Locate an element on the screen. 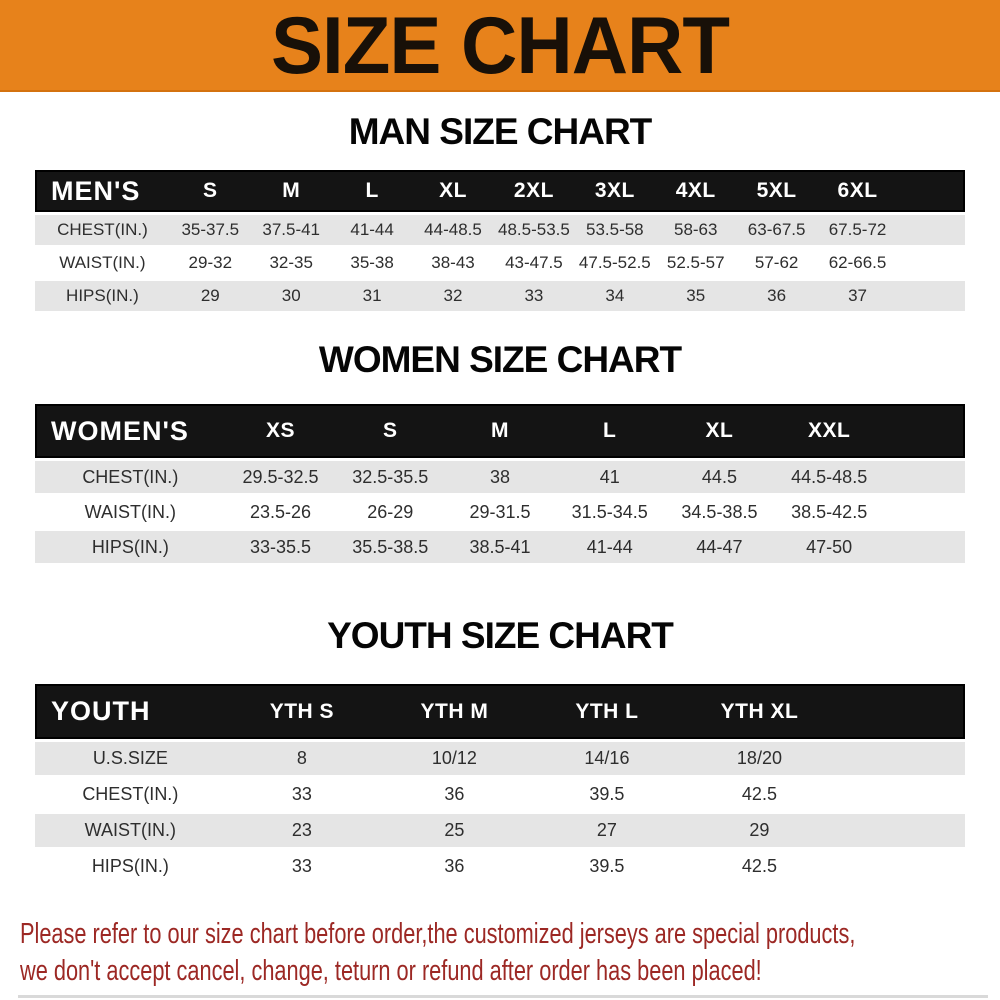 Image resolution: width=1000 pixels, height=1000 pixels. size-value-cell: 38-43 is located at coordinates (453, 262).